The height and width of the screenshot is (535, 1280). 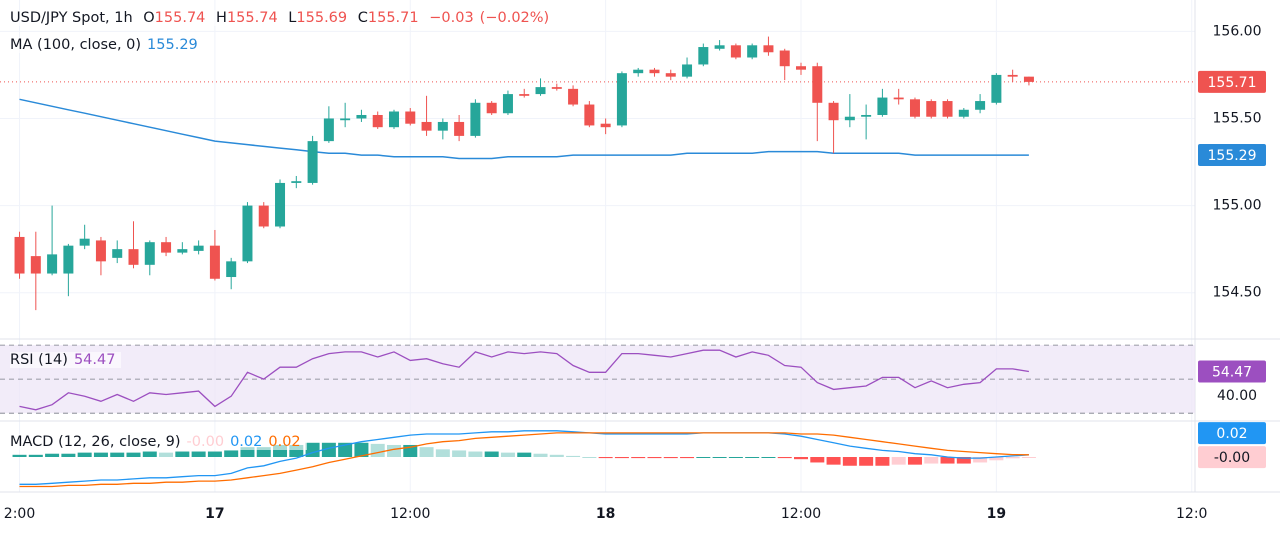 I want to click on x-tick-label: 17, so click(x=214, y=514).